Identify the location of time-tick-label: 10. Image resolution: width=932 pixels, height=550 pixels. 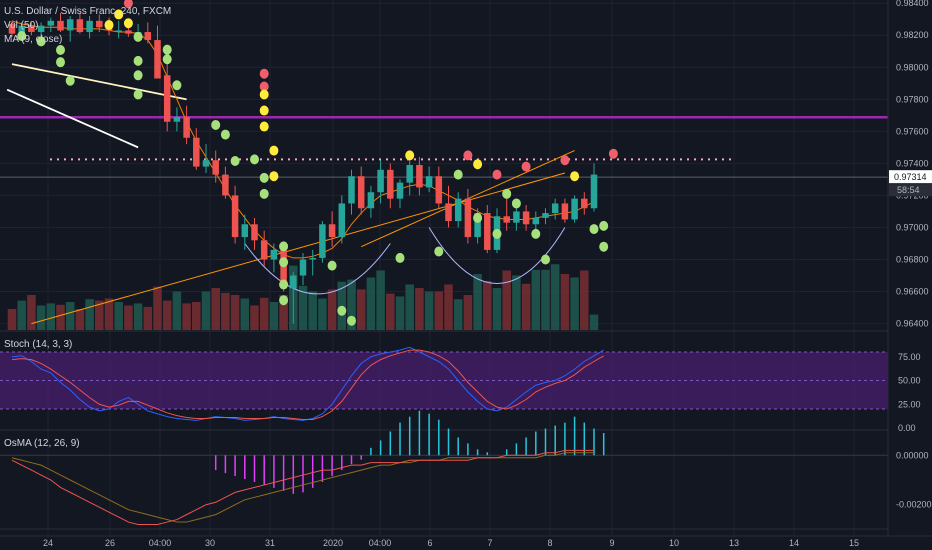
(674, 543).